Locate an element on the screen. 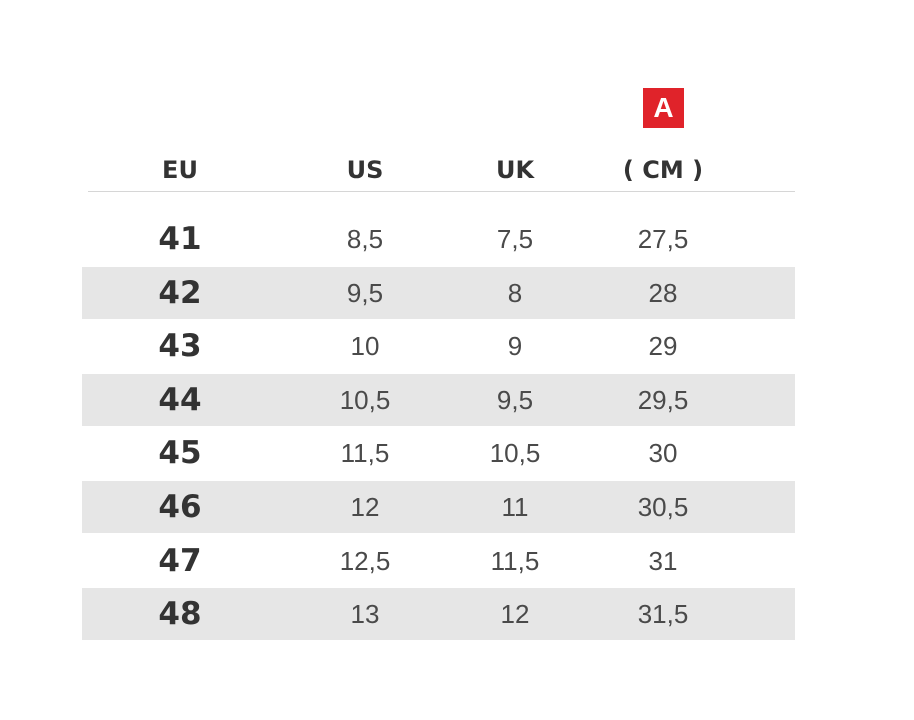  size-value: 27,5 is located at coordinates (663, 239).